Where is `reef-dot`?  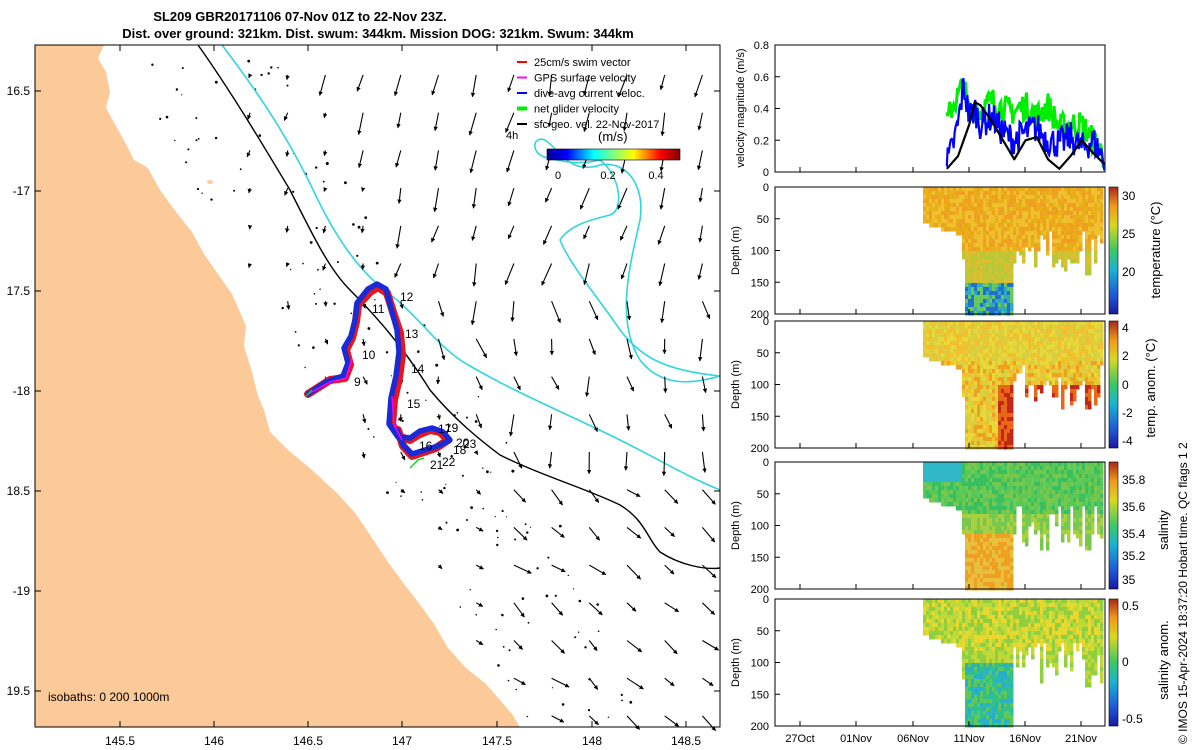 reef-dot is located at coordinates (196, 118).